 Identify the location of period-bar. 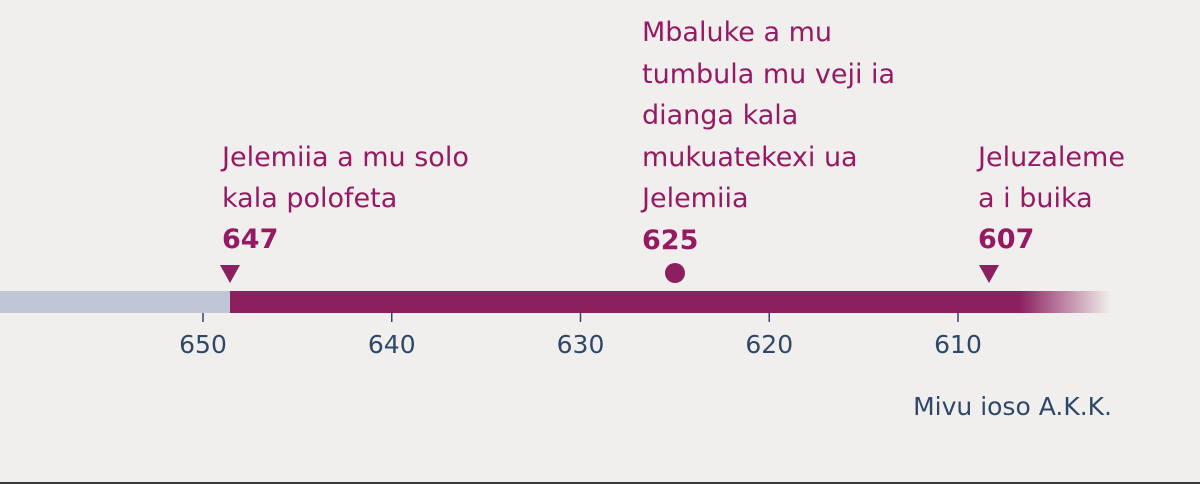
(625, 302).